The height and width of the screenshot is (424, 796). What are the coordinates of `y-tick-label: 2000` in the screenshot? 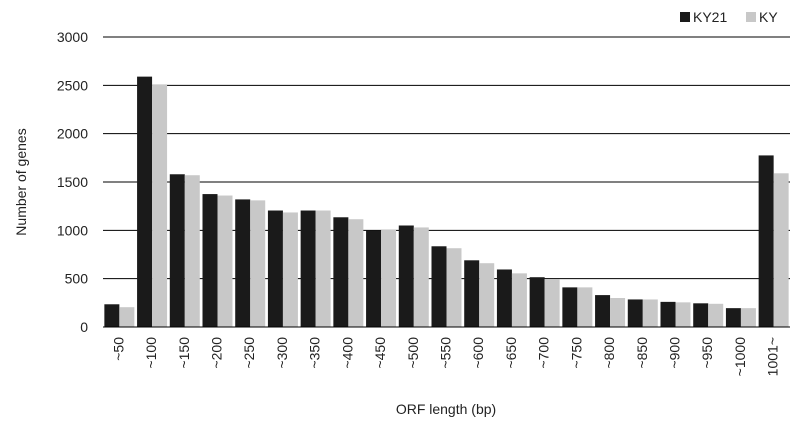 It's located at (72, 134).